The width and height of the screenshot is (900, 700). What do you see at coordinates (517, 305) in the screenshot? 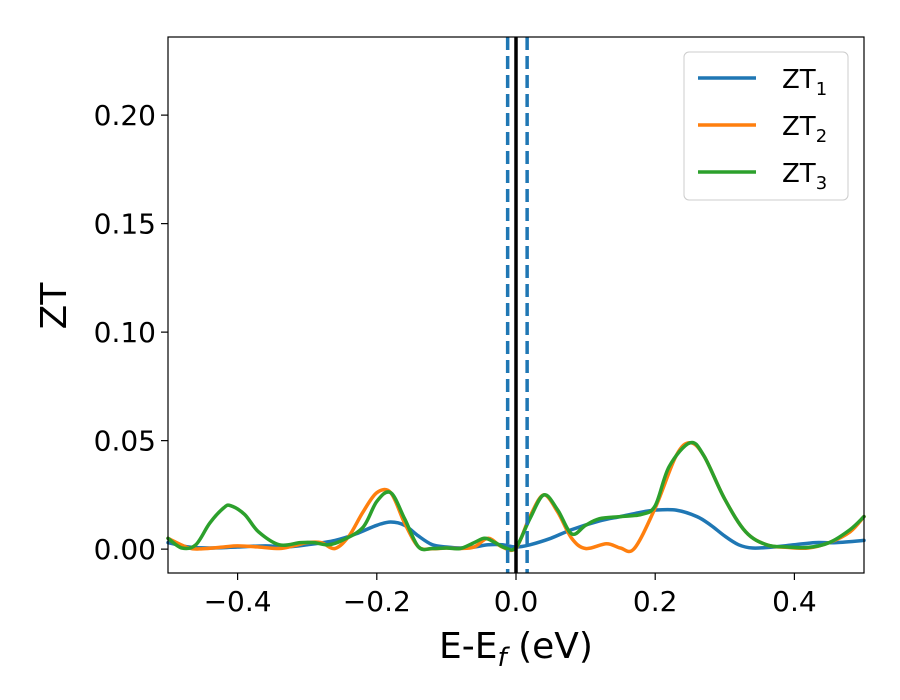
I see `vline-layer` at bounding box center [517, 305].